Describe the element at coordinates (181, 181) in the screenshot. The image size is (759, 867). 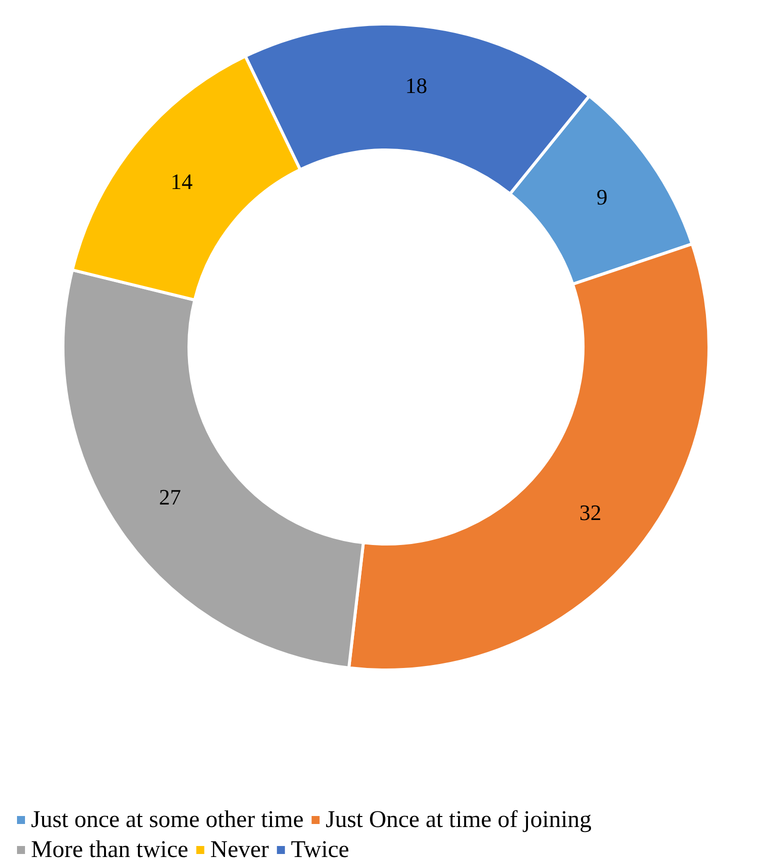
I see `data-label: 14` at that location.